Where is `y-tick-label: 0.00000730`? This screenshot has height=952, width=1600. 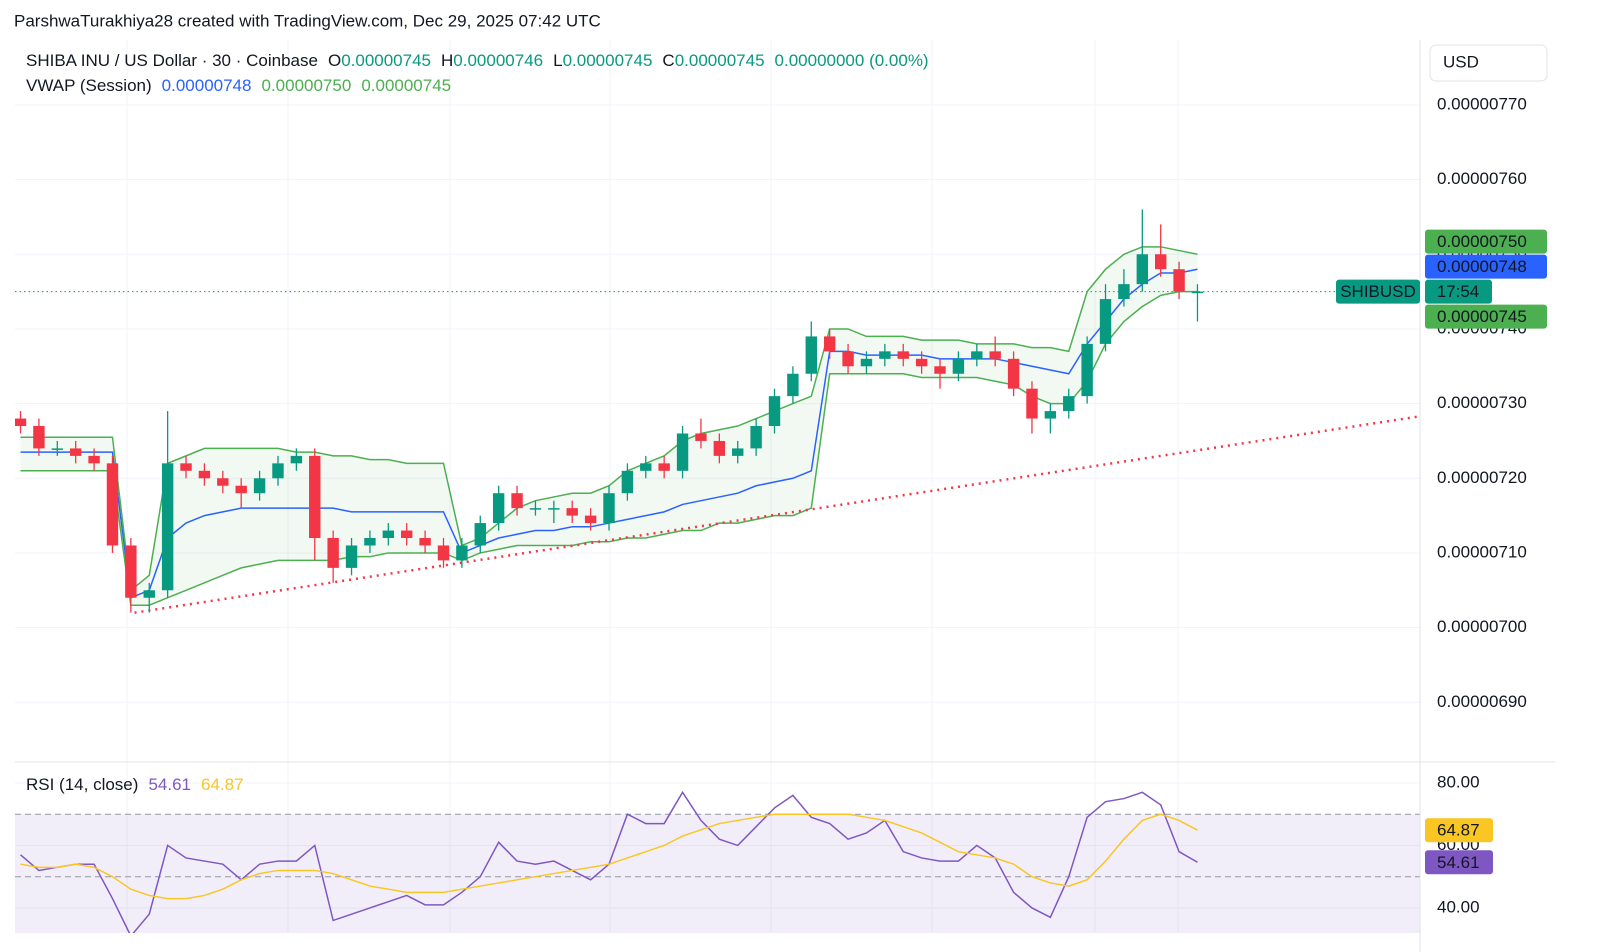 y-tick-label: 0.00000730 is located at coordinates (1482, 402).